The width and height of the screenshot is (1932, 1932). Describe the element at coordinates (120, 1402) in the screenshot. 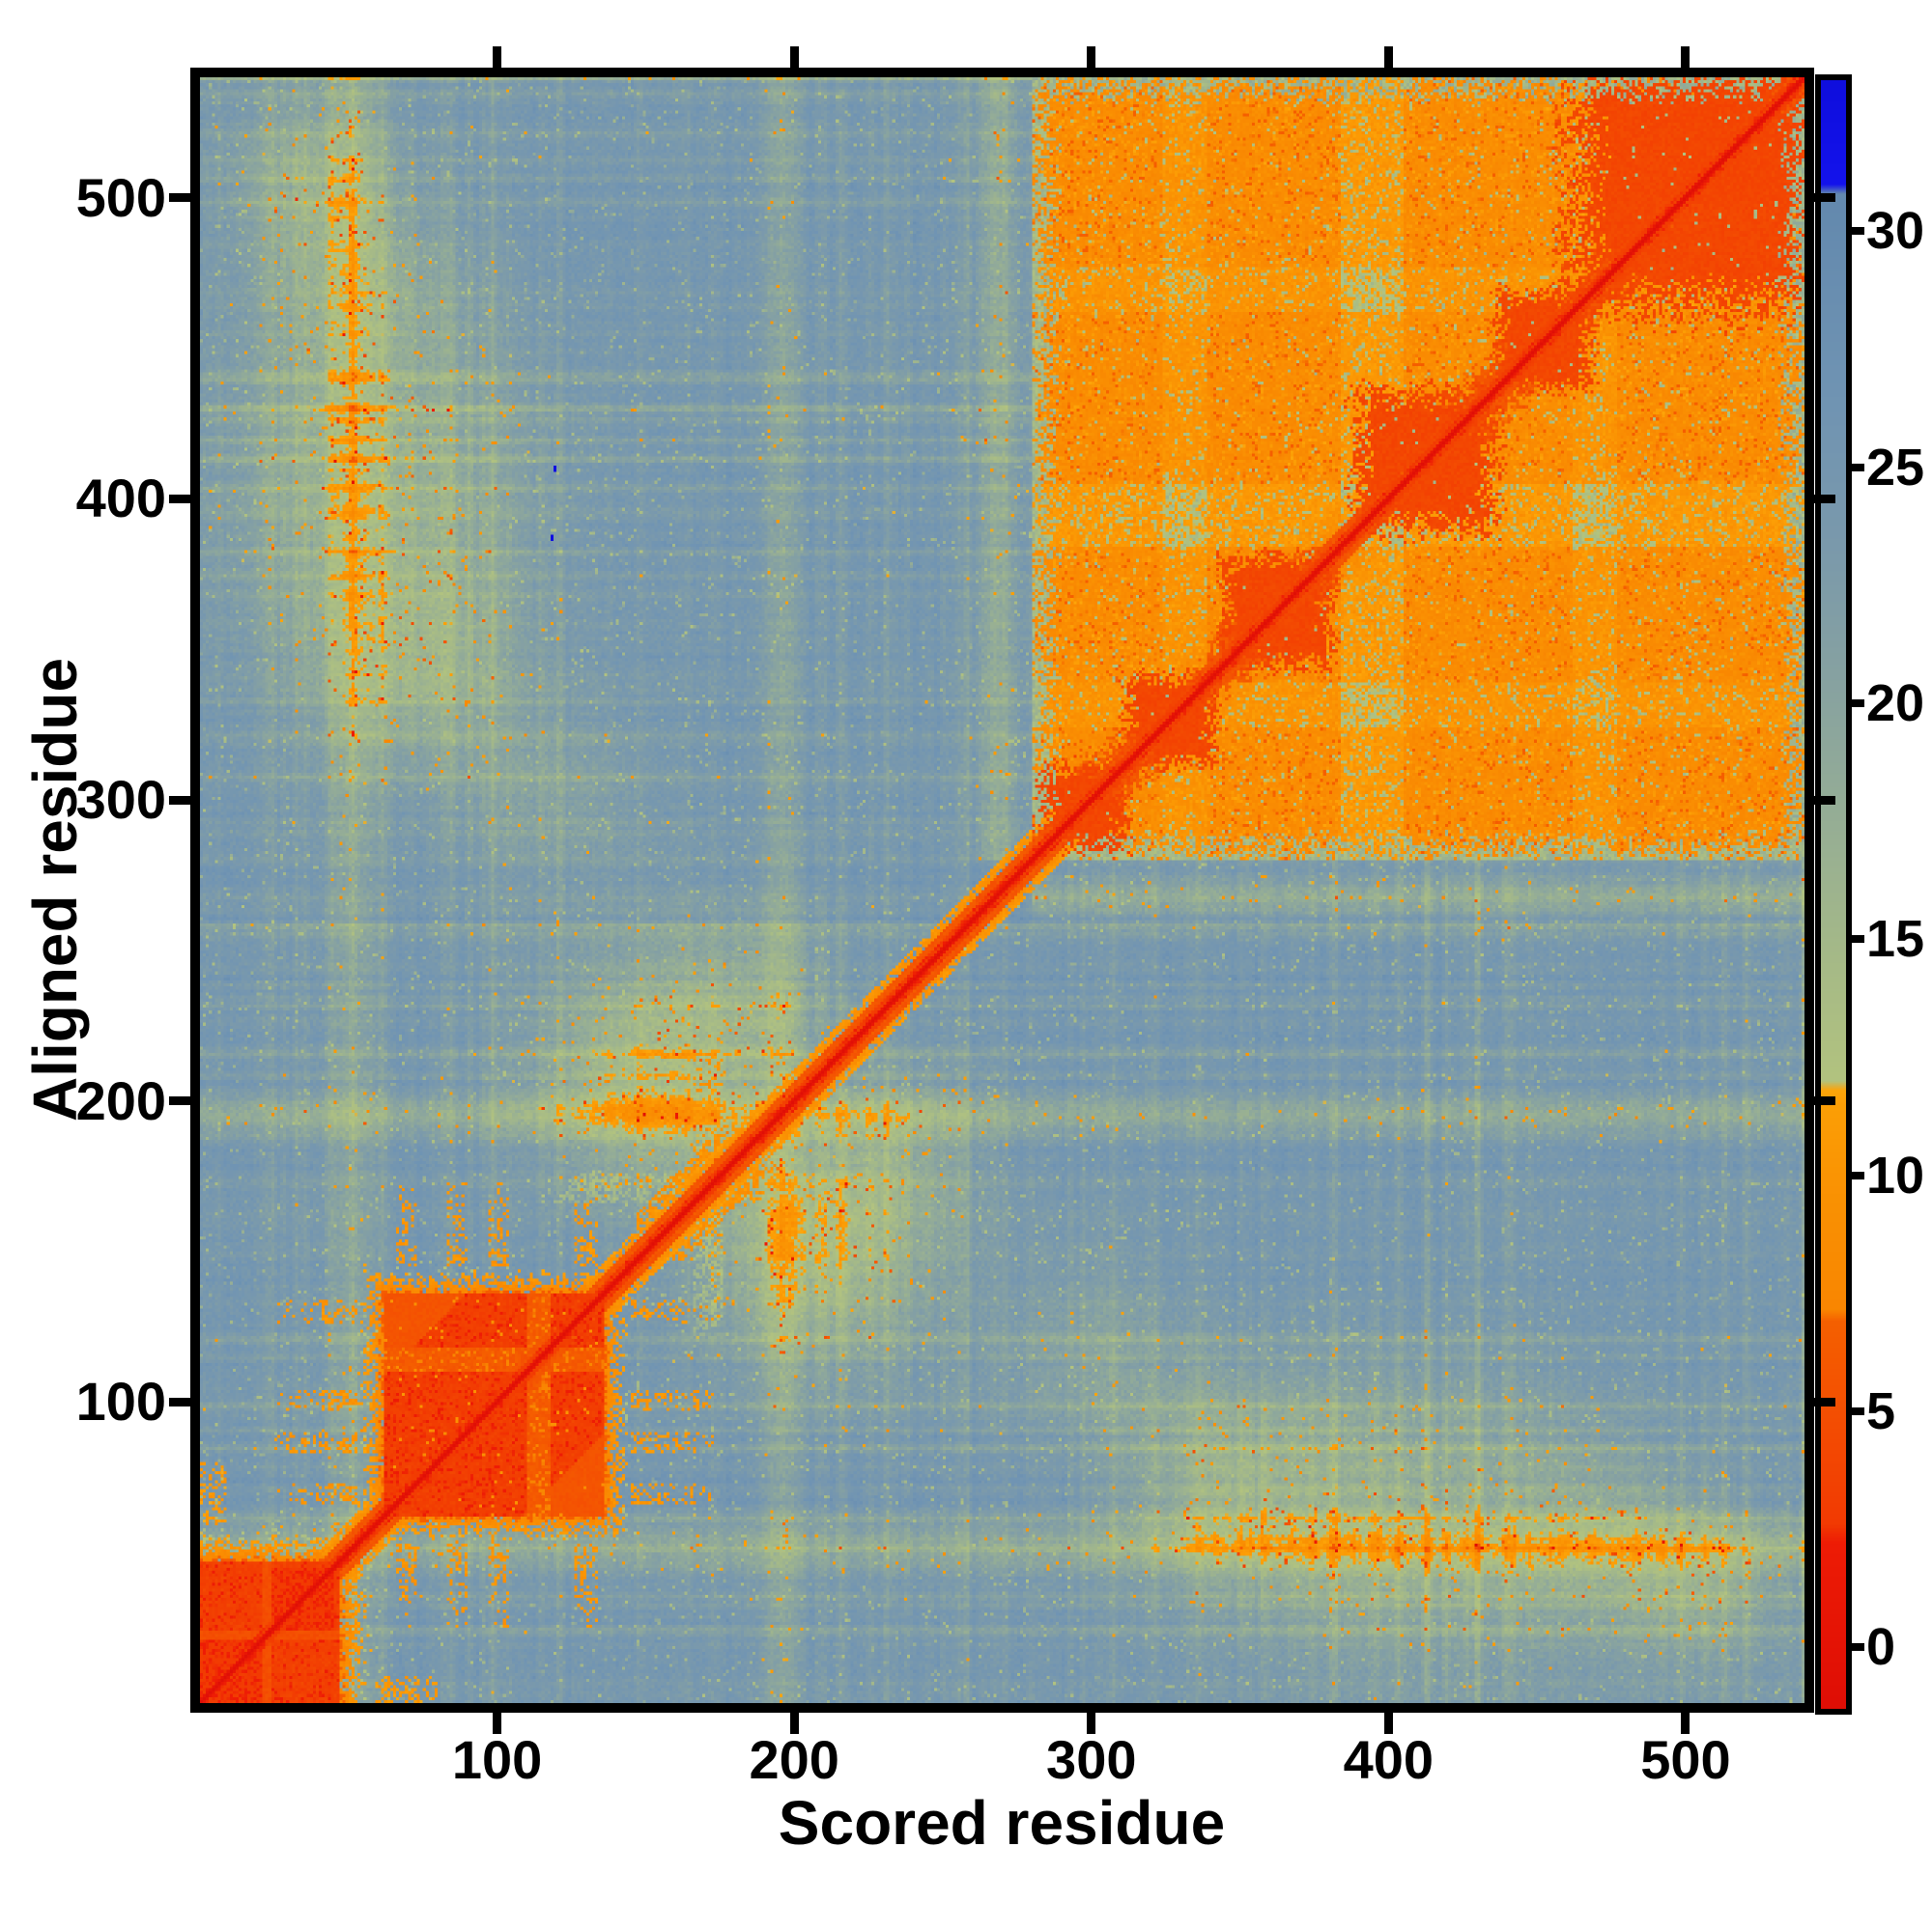

I see `y-axis-tick-label: 100` at that location.